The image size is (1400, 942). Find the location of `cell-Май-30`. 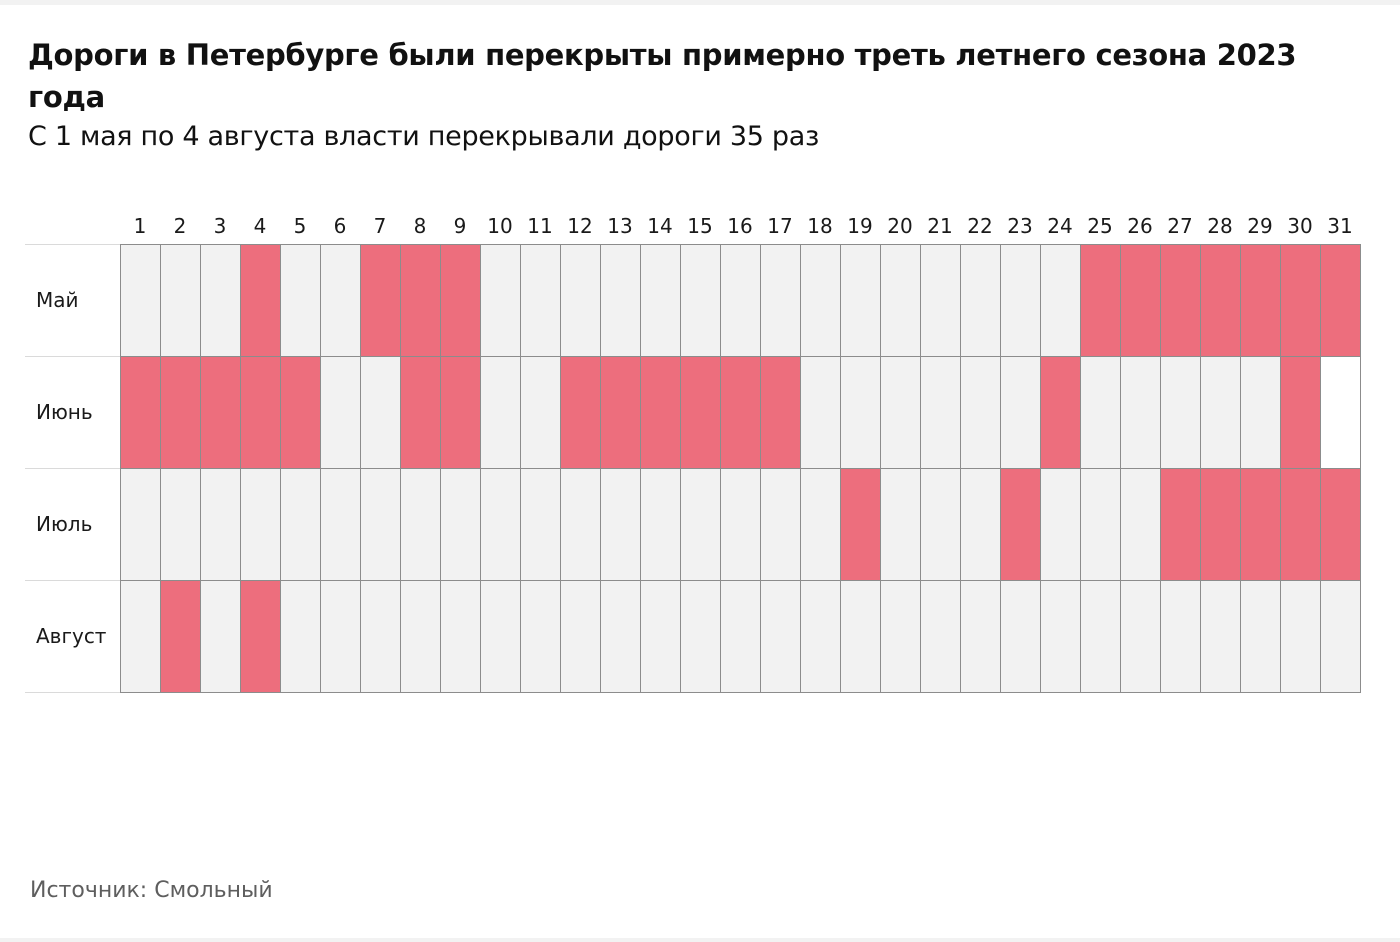

cell-Май-30 is located at coordinates (1300, 300).